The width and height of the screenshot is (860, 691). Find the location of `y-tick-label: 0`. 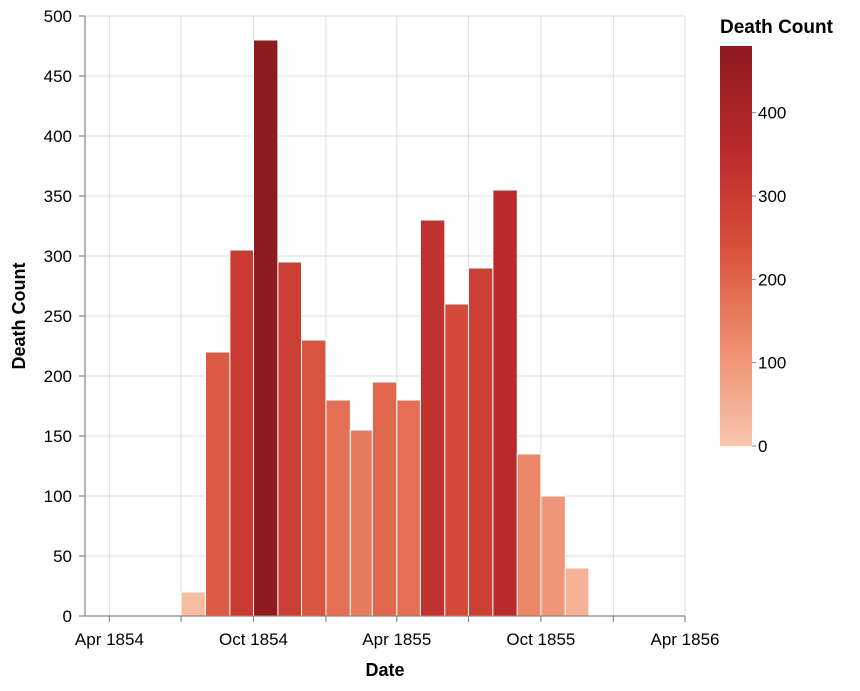

y-tick-label: 0 is located at coordinates (67, 616).